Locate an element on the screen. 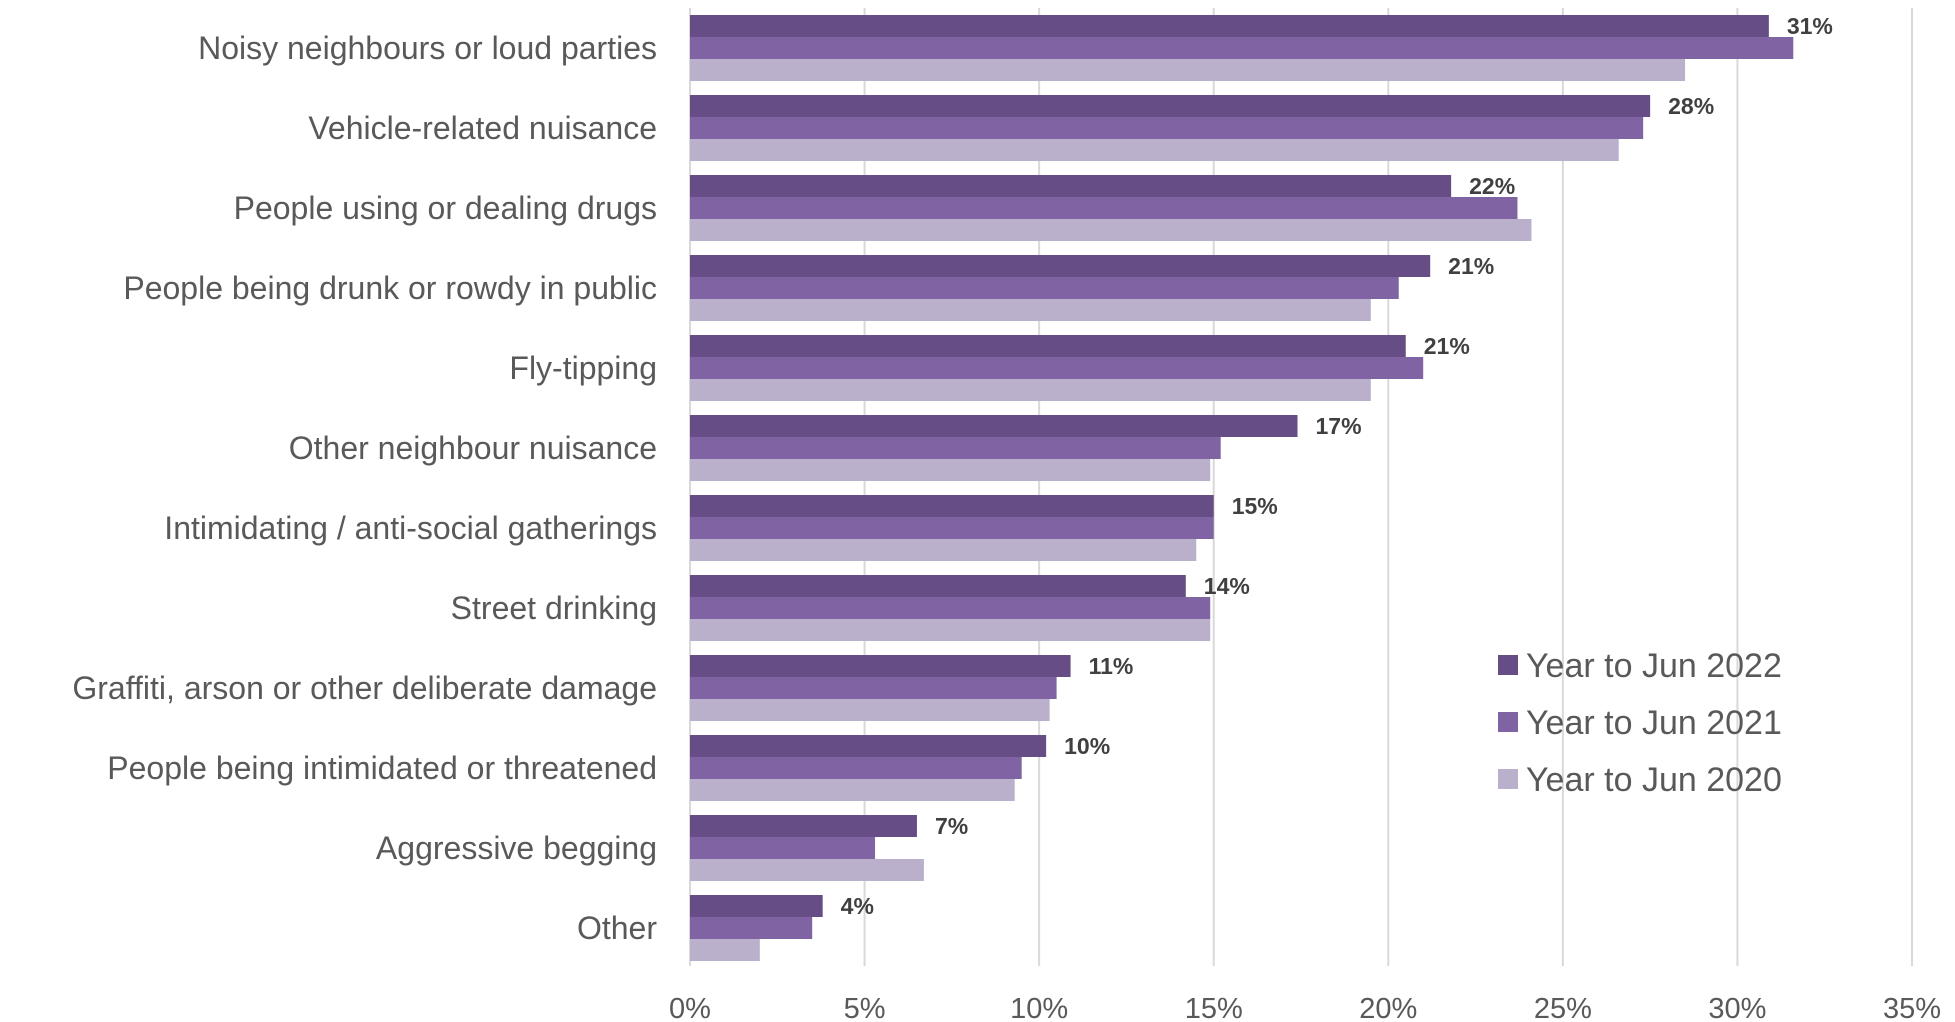  data-label: 15% is located at coordinates (1255, 506).